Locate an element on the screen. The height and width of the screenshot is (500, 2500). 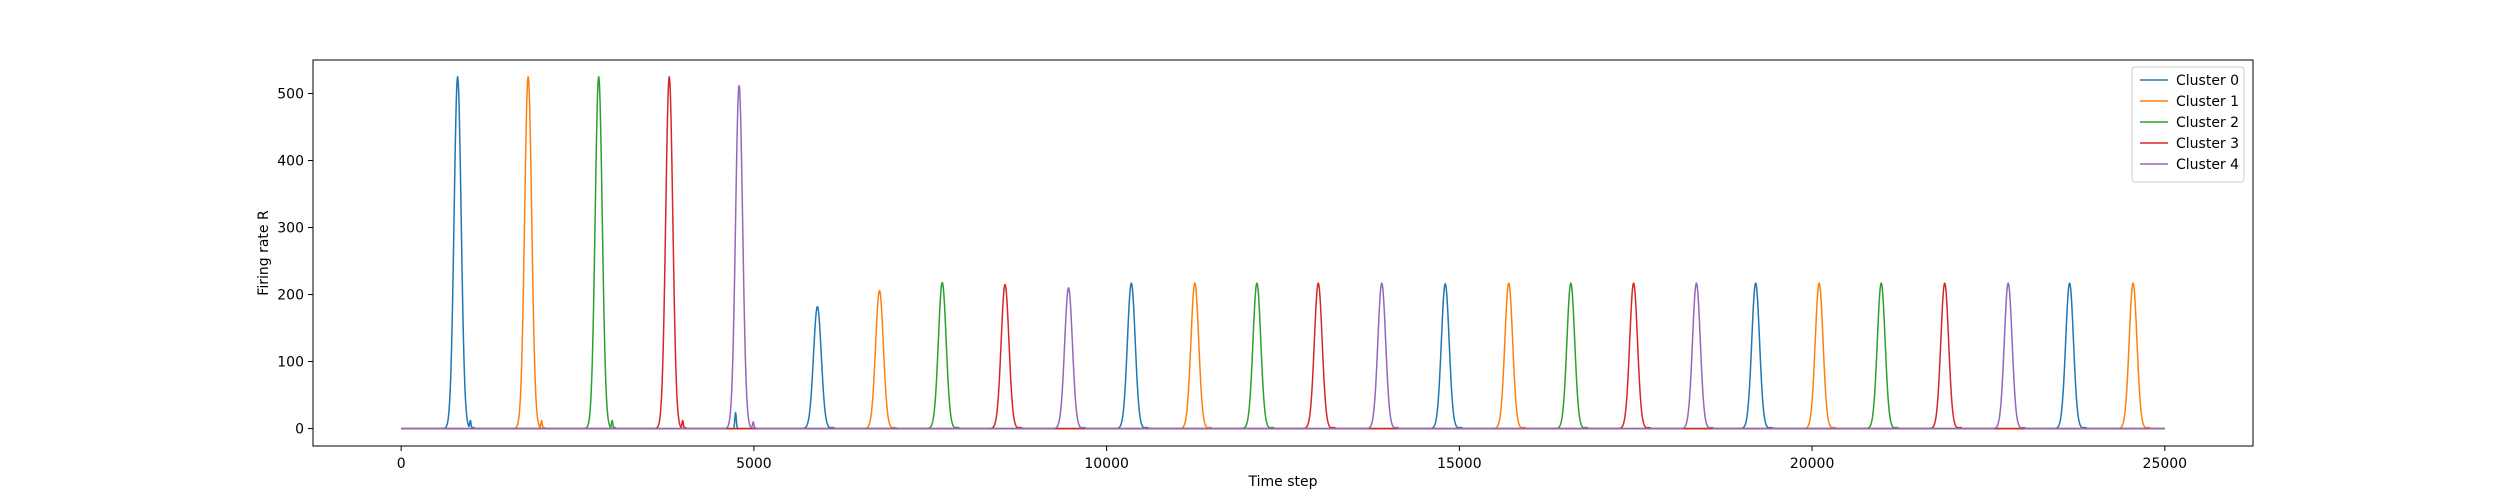
x-tick-label: 25000 is located at coordinates (2165, 464).